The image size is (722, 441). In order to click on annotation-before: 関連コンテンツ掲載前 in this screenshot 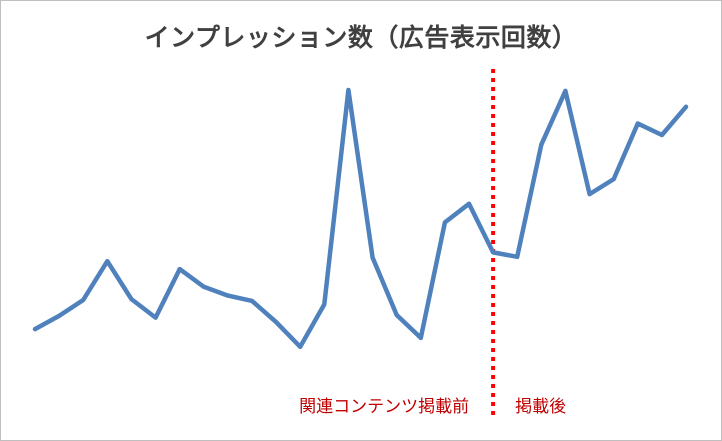, I will do `click(384, 407)`.